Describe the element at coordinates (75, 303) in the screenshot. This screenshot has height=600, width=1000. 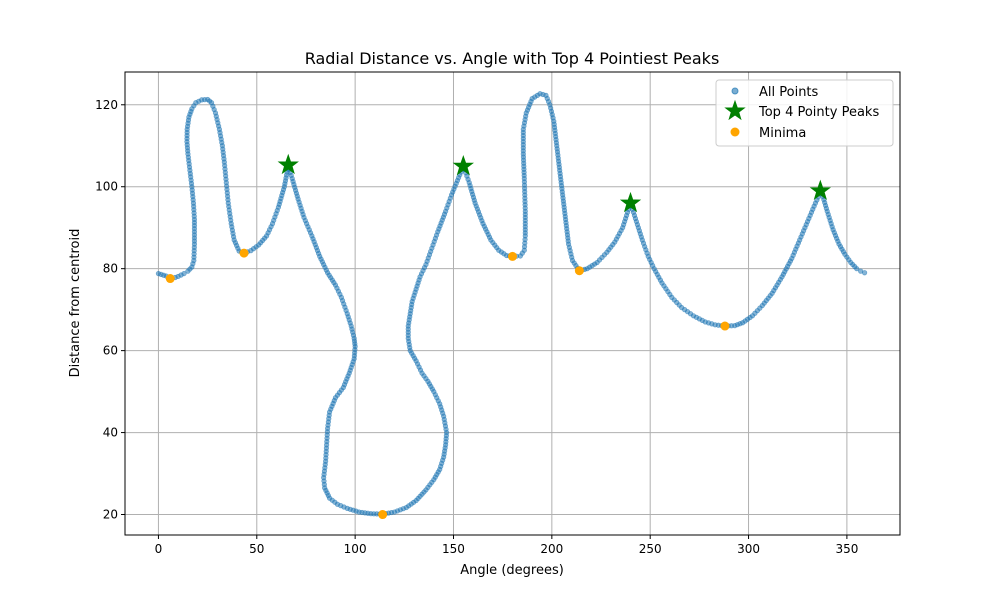
I see `y-axis-label: Distance from centroid` at that location.